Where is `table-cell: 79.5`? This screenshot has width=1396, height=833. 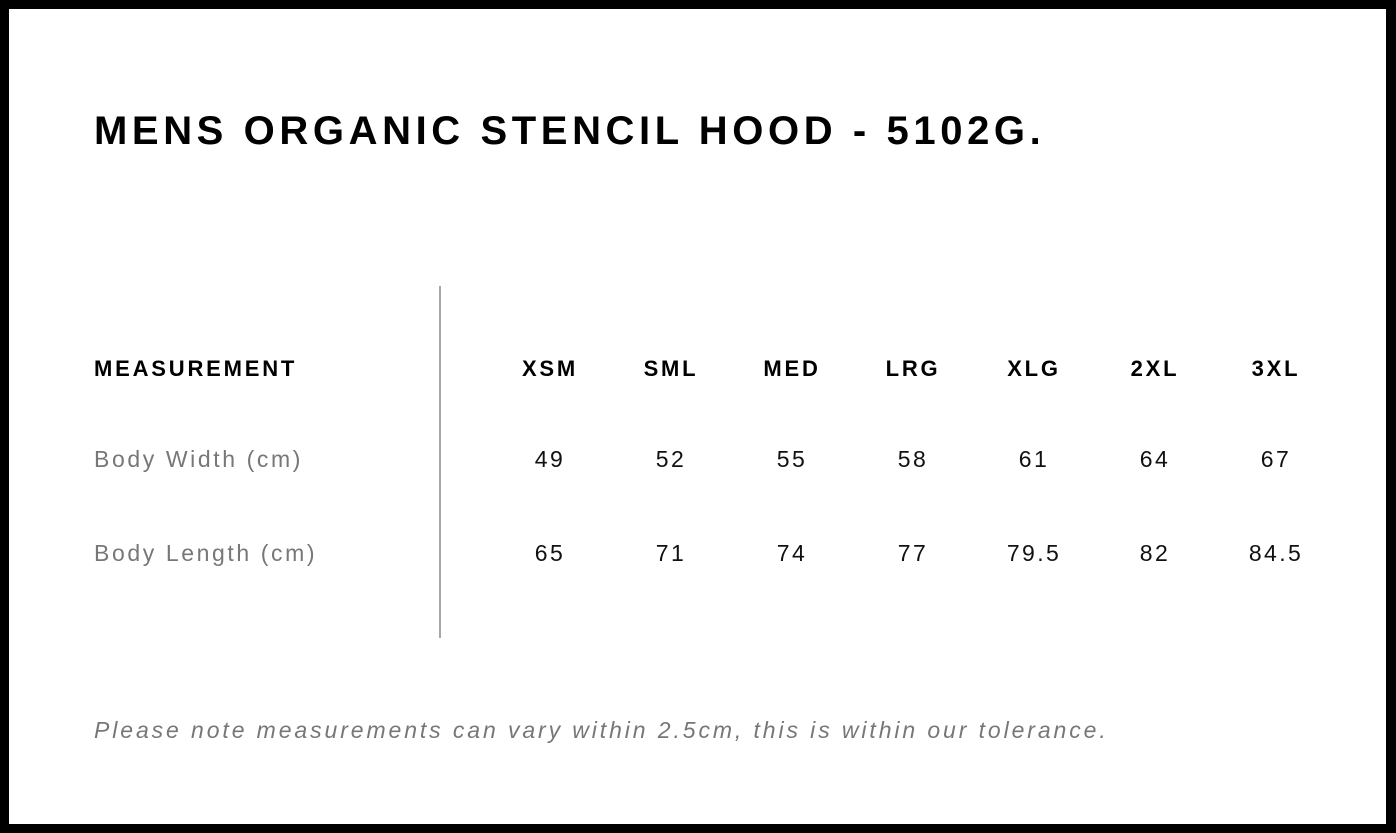
table-cell: 79.5 is located at coordinates (1034, 553).